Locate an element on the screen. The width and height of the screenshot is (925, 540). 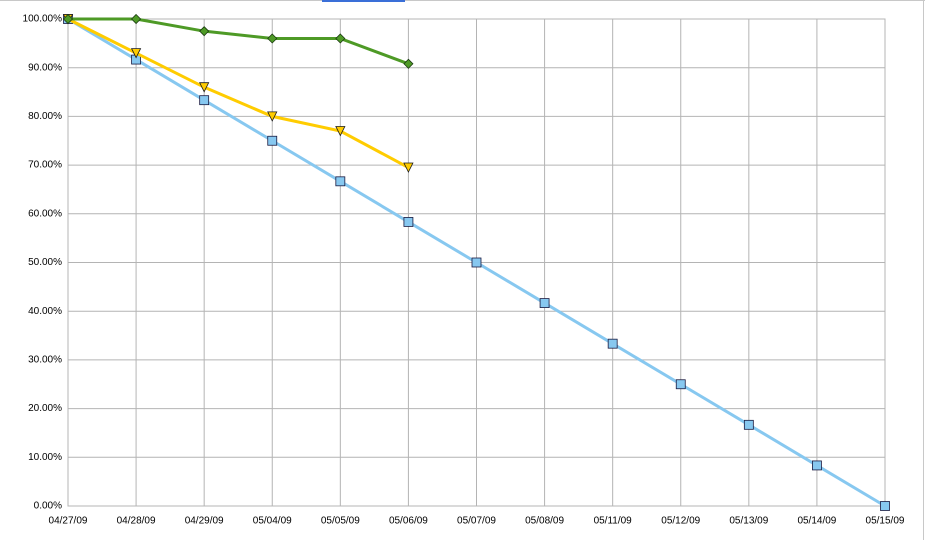
y-tick-label: 80.00% is located at coordinates (45, 116).